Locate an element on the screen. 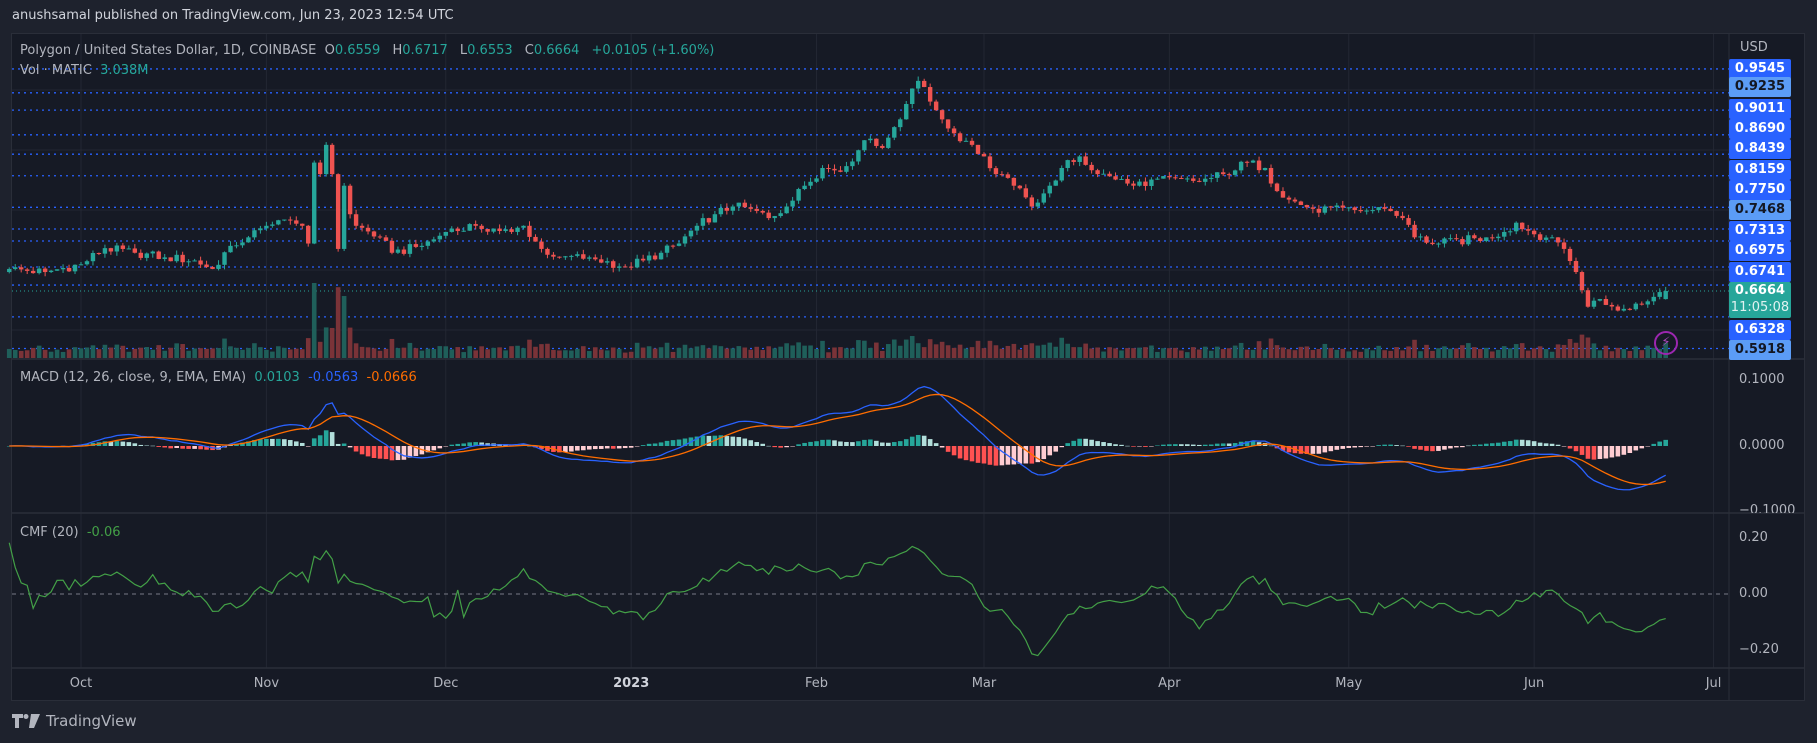 The width and height of the screenshot is (1817, 743). time-axis-label: May is located at coordinates (1349, 683).